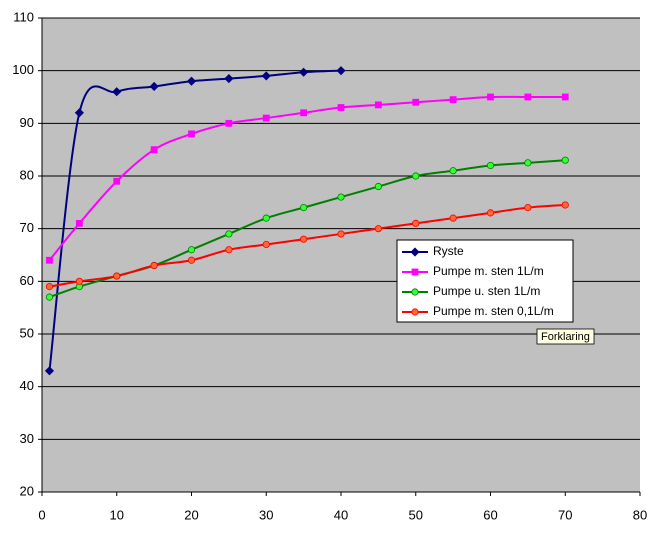  Describe the element at coordinates (490, 514) in the screenshot. I see `x-tick-label: 60` at that location.